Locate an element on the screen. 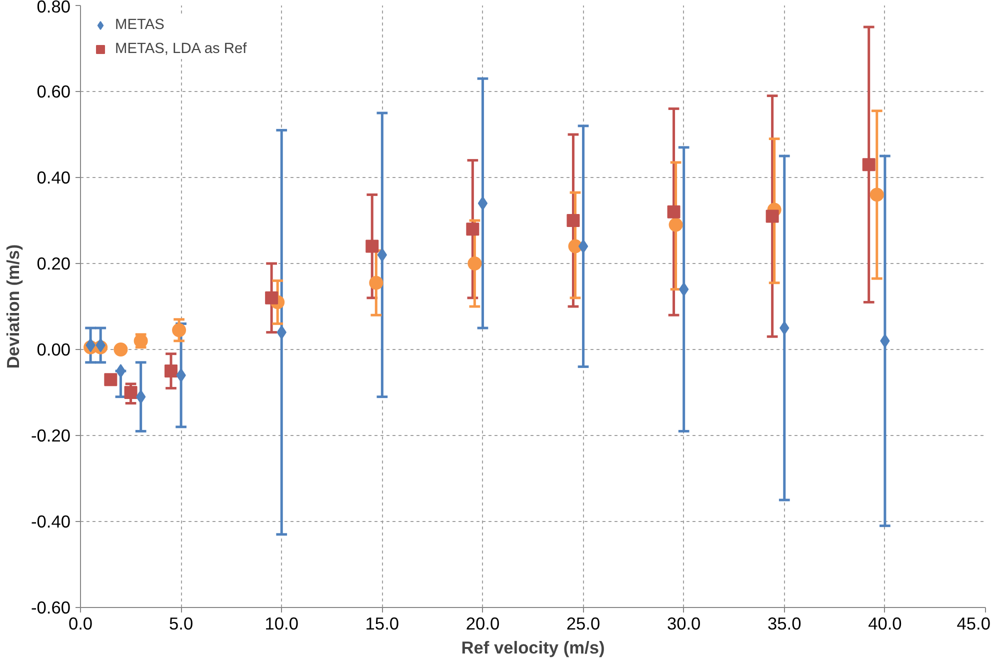 The height and width of the screenshot is (666, 998). legend-label: METAS is located at coordinates (139, 25).